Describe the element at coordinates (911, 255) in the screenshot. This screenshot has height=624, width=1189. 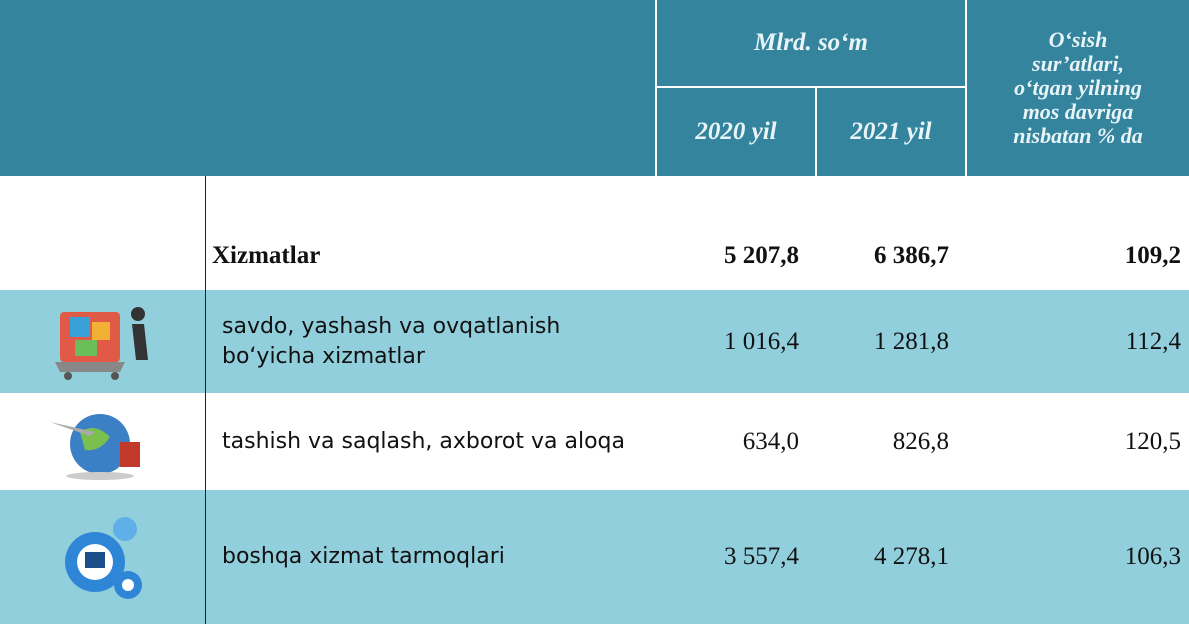
I see `value-2021: 6 386,7` at that location.